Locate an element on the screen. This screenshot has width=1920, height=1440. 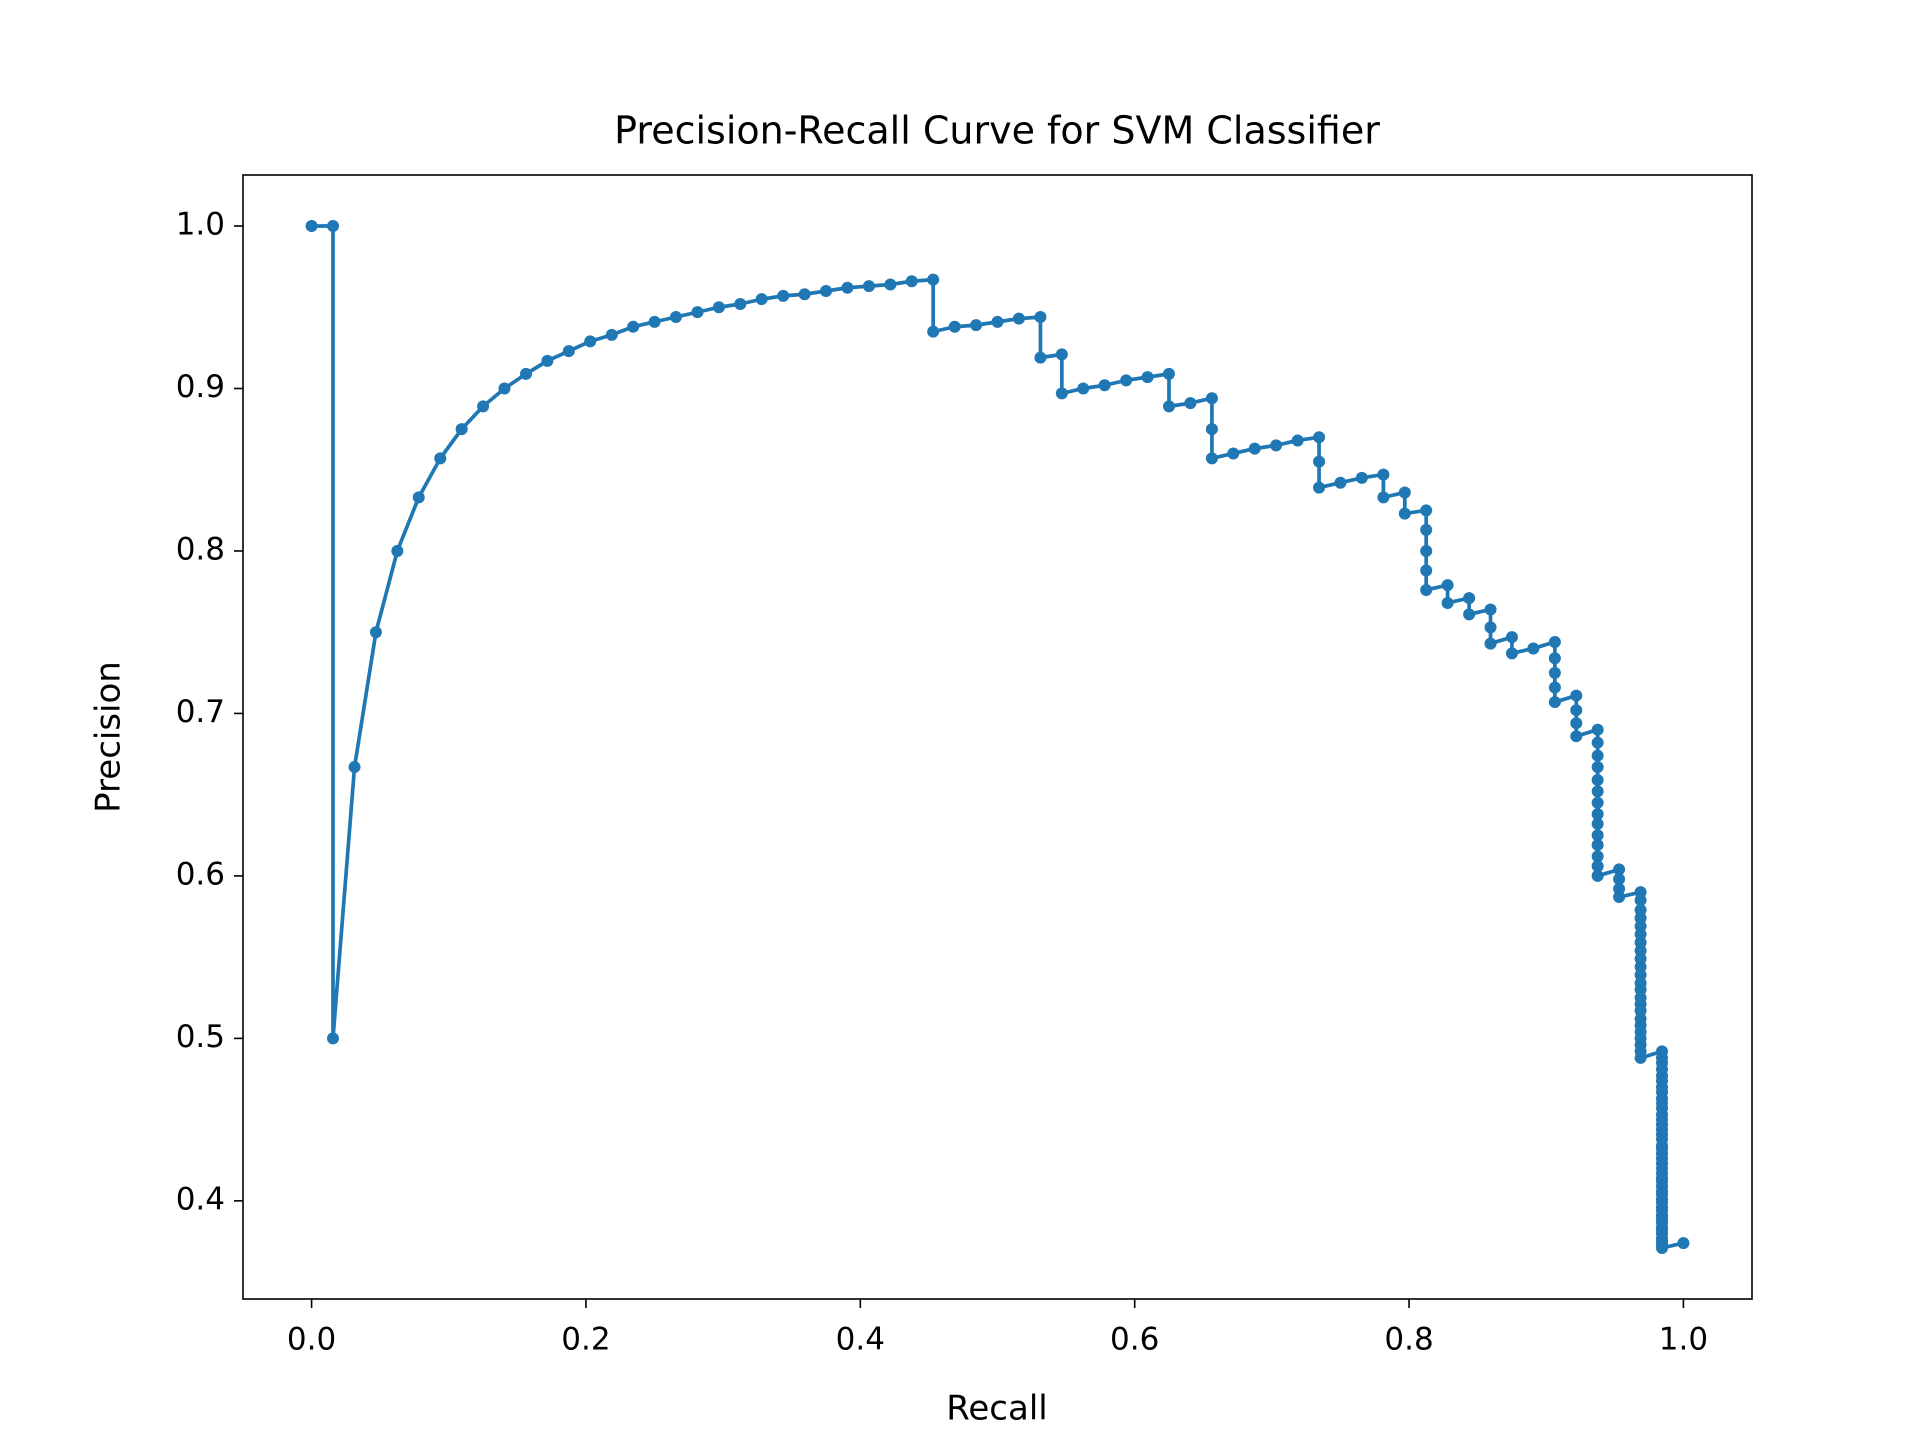
x-tick-label: 0.8 is located at coordinates (1408, 1340).